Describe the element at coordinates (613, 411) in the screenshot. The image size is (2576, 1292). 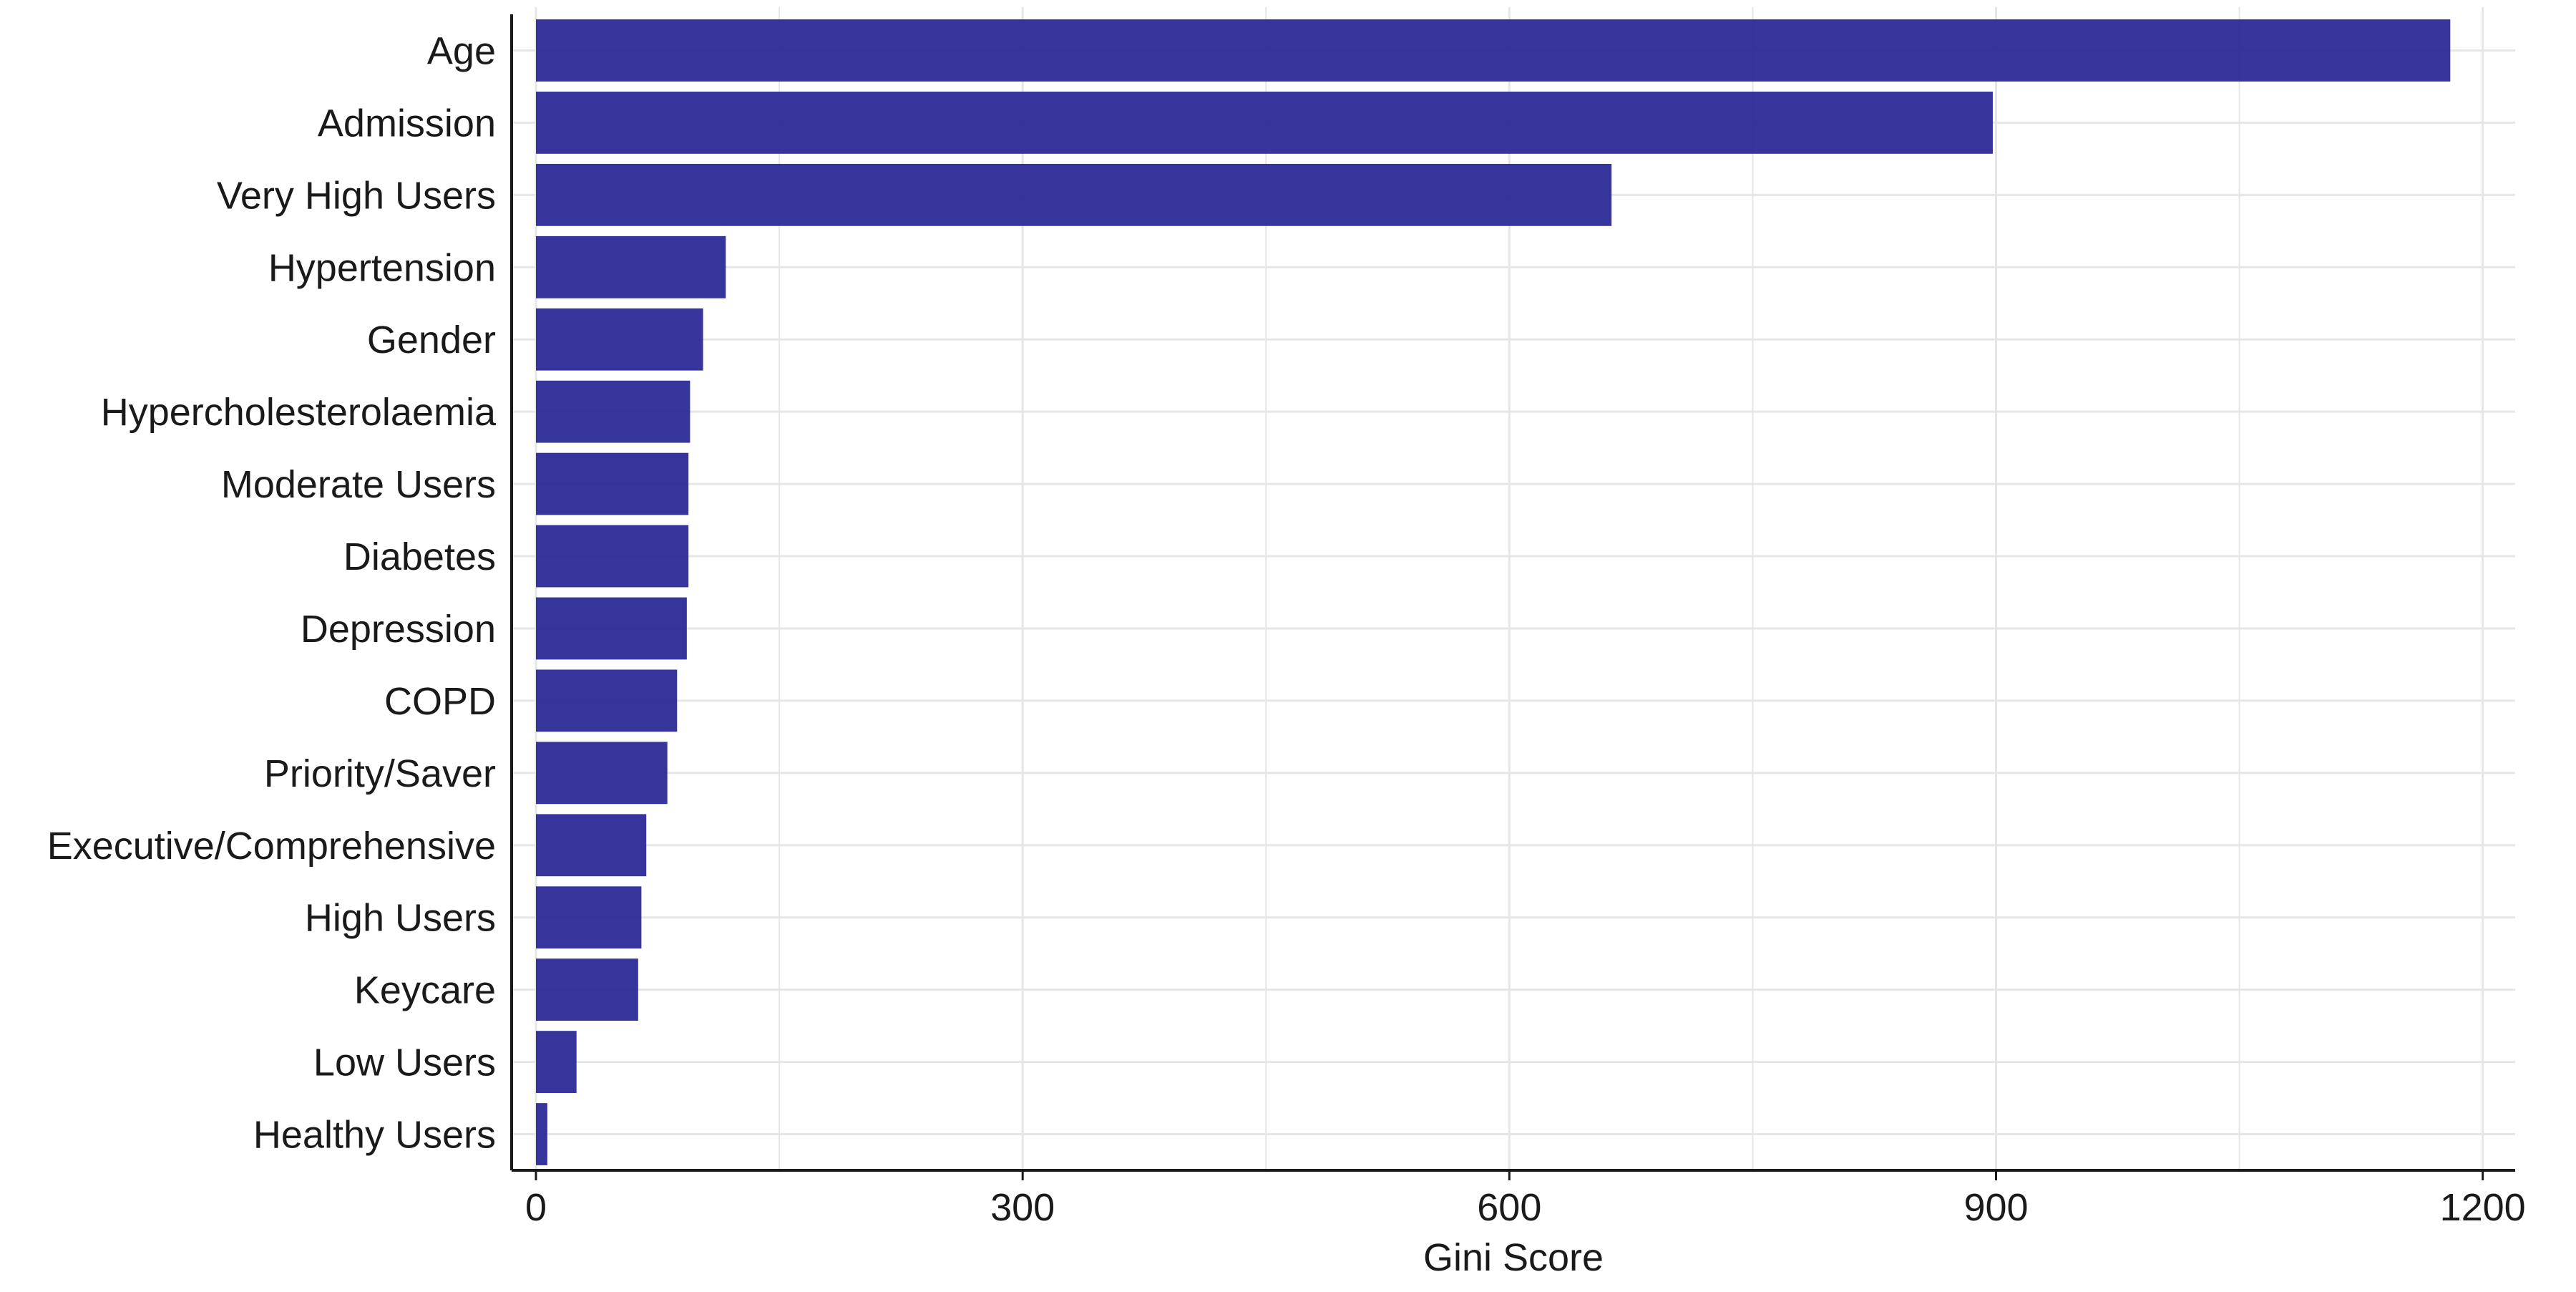
I see `bar-hypercholesterolaemia` at that location.